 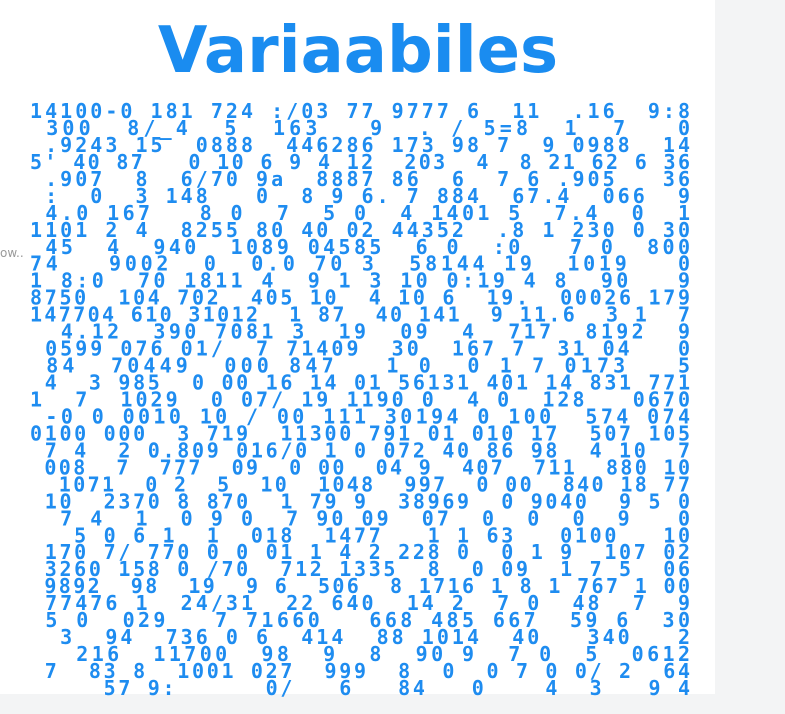 I want to click on digit-row: 5 0 6 1 1 018 1477 1 1 63 0100 10, so click(x=360, y=535).